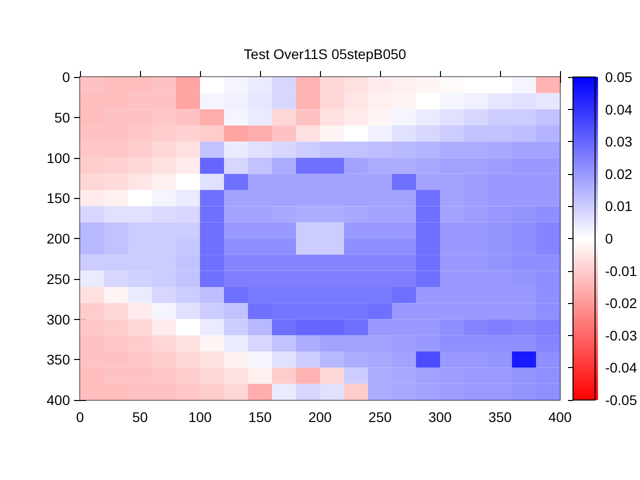 Image resolution: width=640 pixels, height=480 pixels. What do you see at coordinates (325, 54) in the screenshot?
I see `chart-title: Test Over11S 05stepB050` at bounding box center [325, 54].